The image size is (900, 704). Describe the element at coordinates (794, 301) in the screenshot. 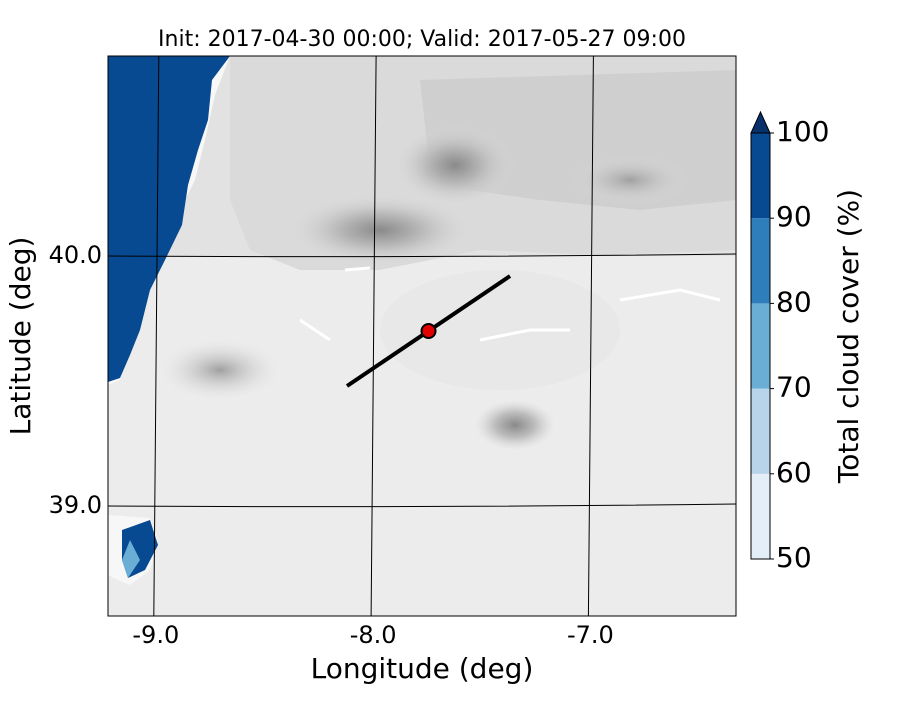

I see `colorbar-tick-label: 80` at that location.